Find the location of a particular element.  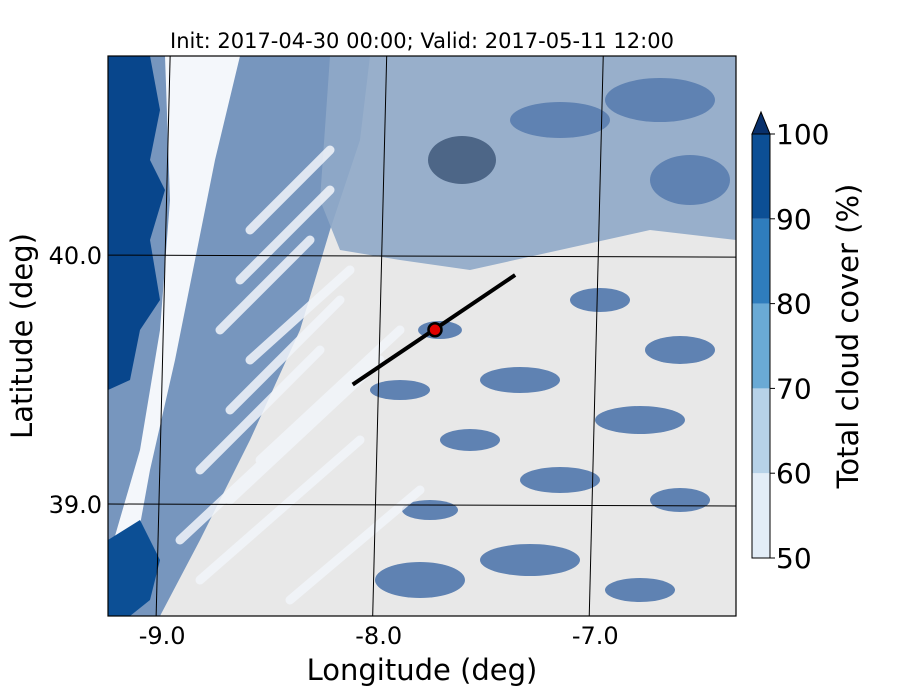

x-tick-label: -8.0 is located at coordinates (378, 636).